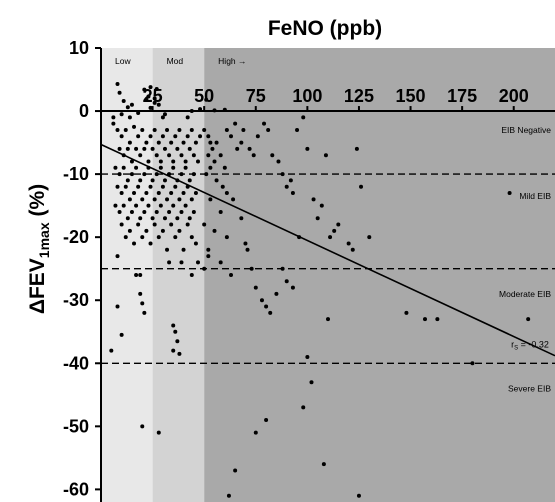 This screenshot has width=555, height=502. What do you see at coordinates (123, 61) in the screenshot?
I see `zone-label-0: Low` at bounding box center [123, 61].